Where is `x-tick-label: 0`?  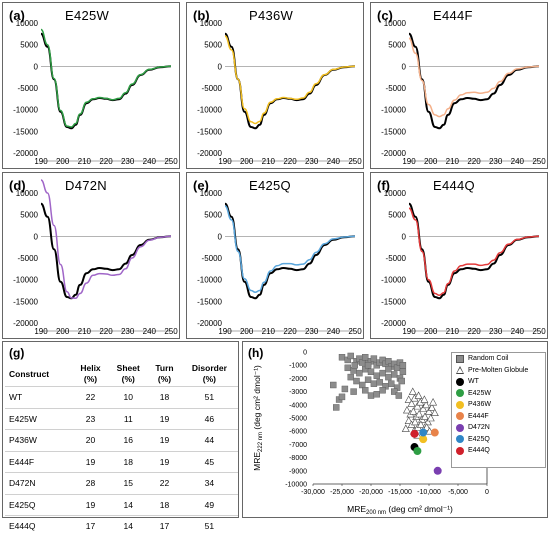
x-tick-label: 0 is located at coordinates (487, 492).